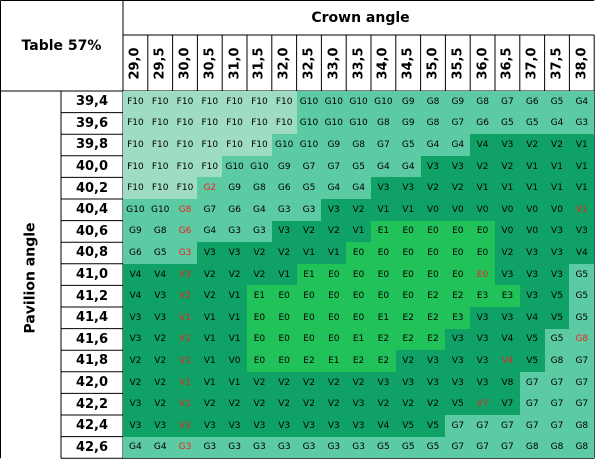  I want to click on crown-angle-header-text: 30,0, so click(185, 63).